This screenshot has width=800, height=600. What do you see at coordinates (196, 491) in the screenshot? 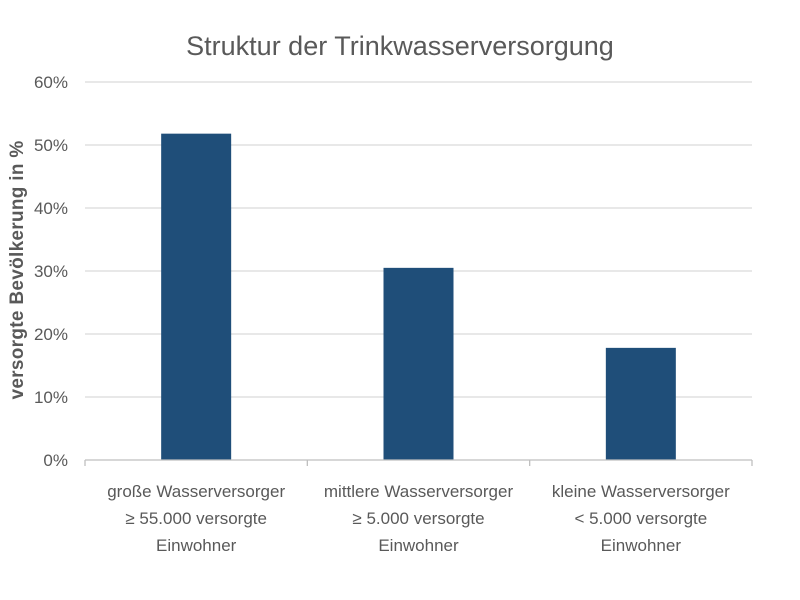
I see `category-label: große Wasserversorger` at bounding box center [196, 491].